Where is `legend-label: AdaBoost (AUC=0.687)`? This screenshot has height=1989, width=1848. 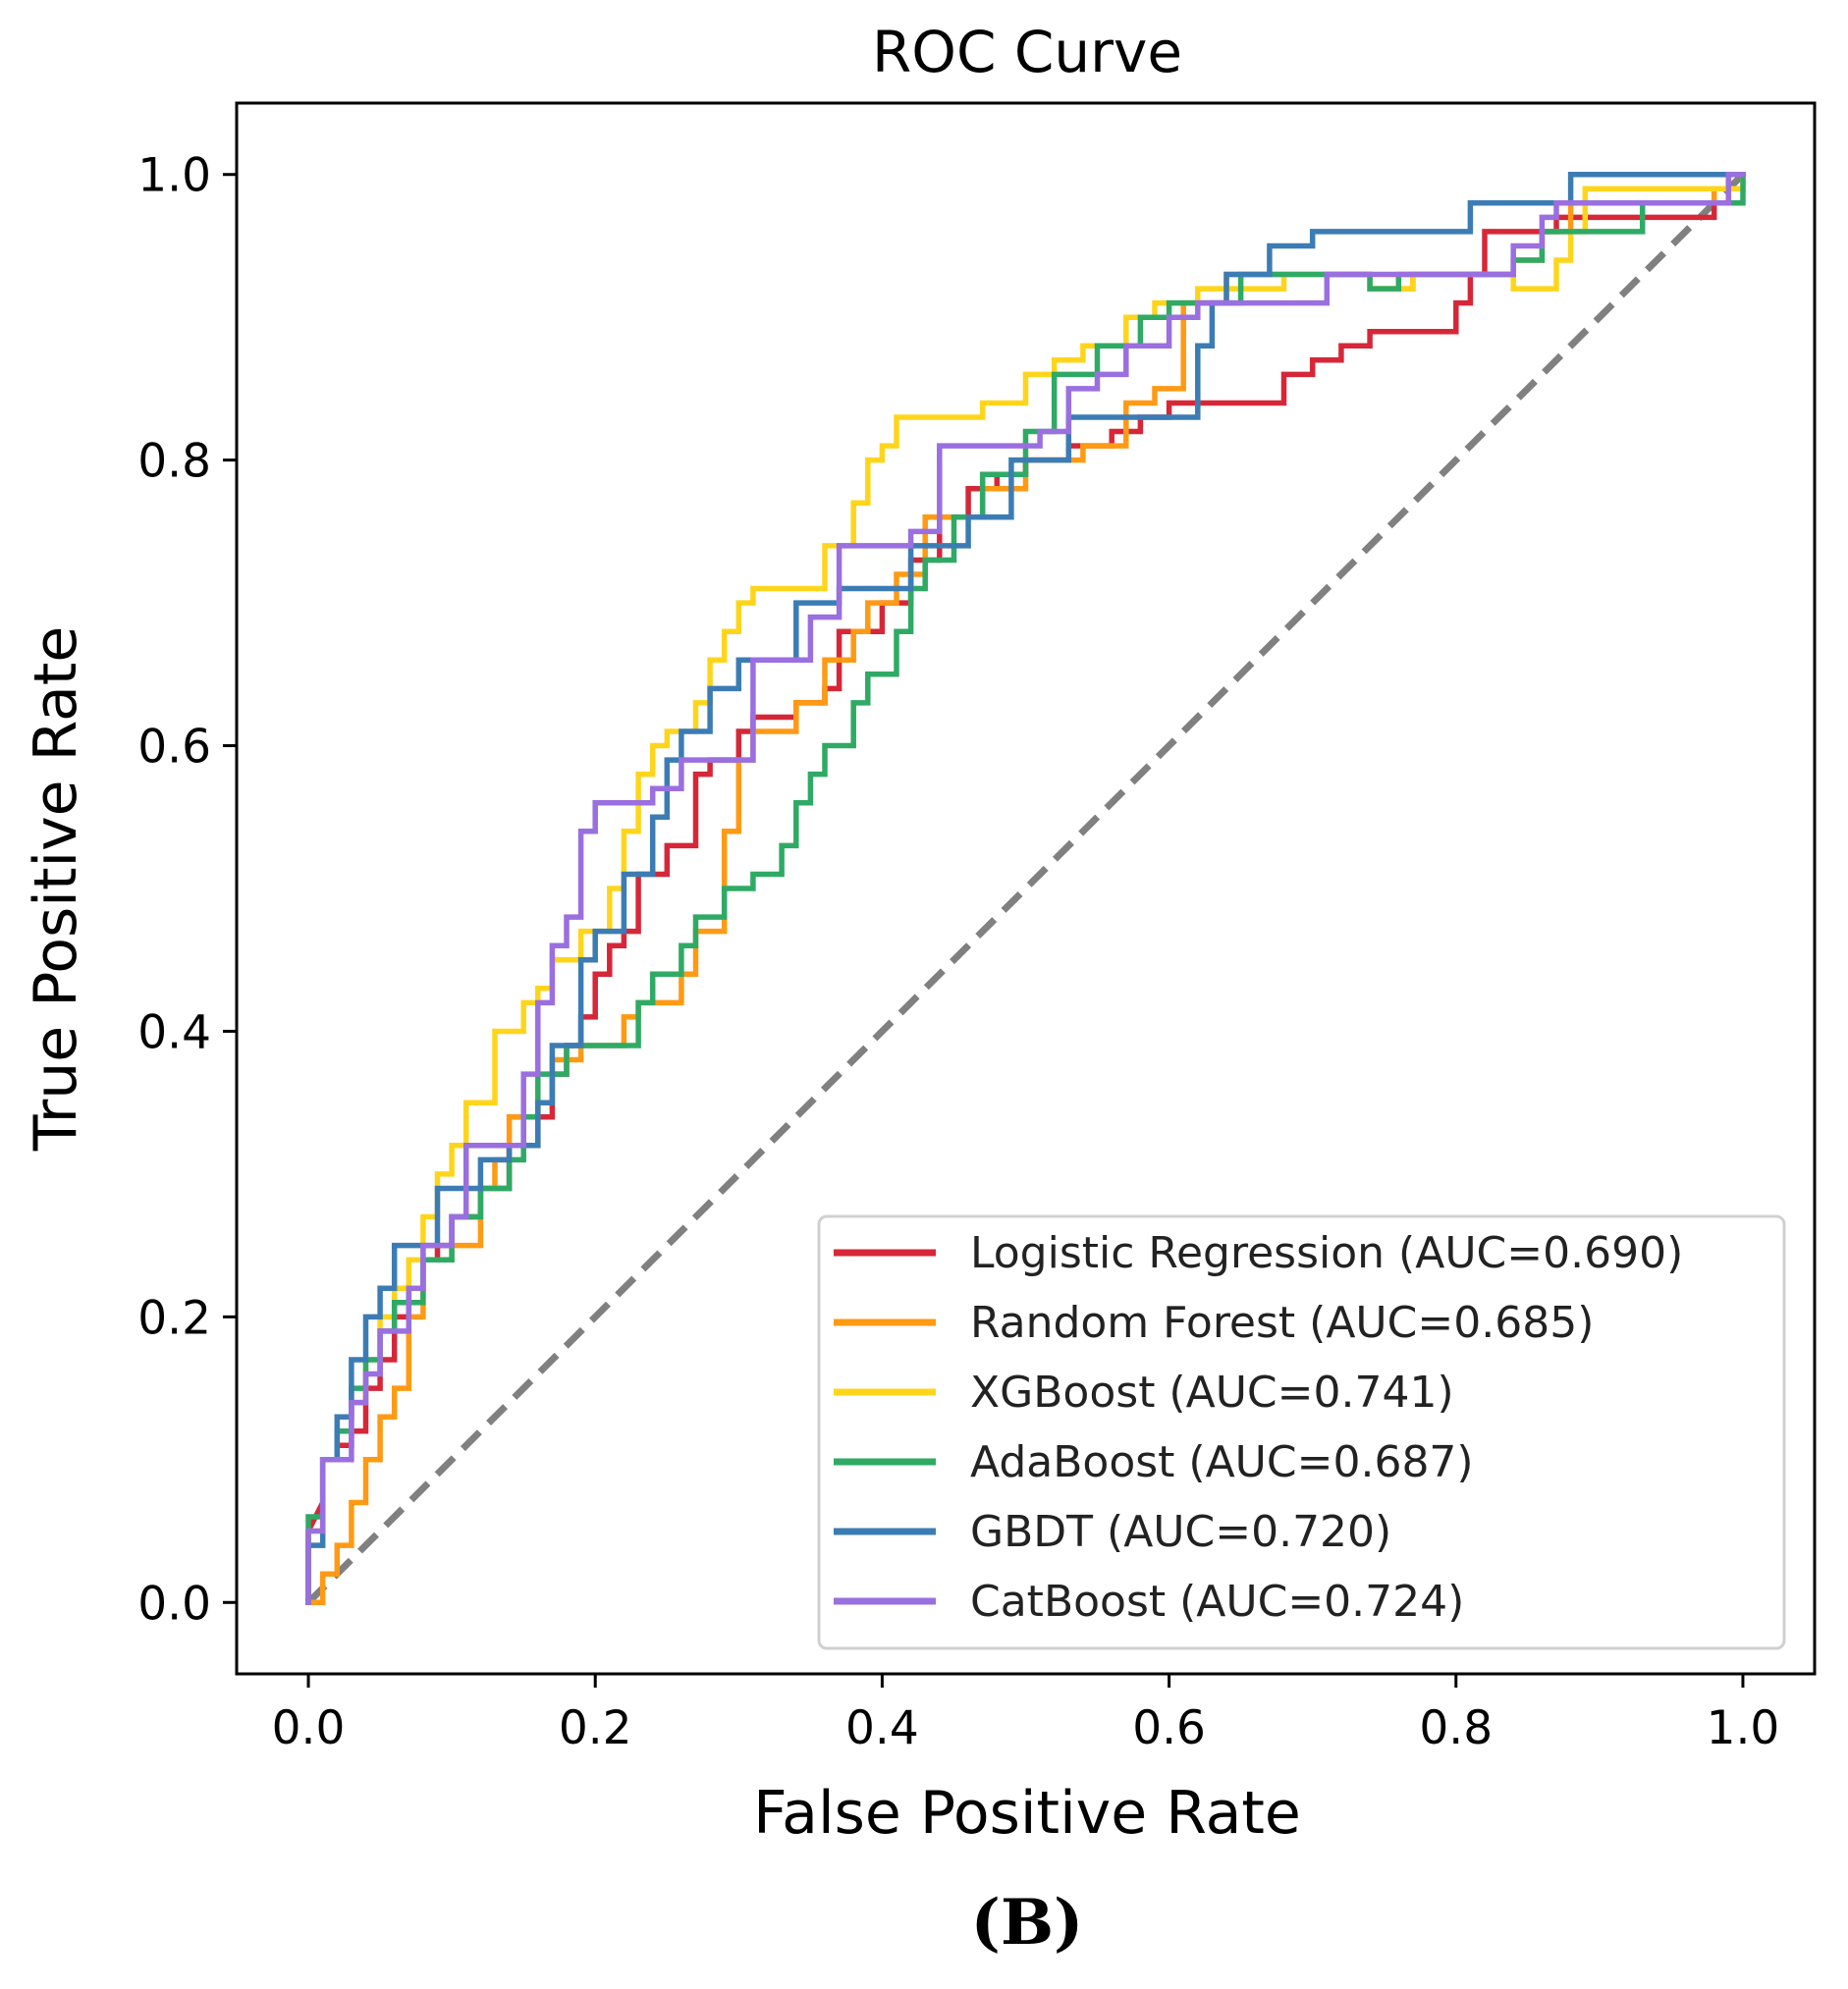 legend-label: AdaBoost (AUC=0.687) is located at coordinates (1222, 1462).